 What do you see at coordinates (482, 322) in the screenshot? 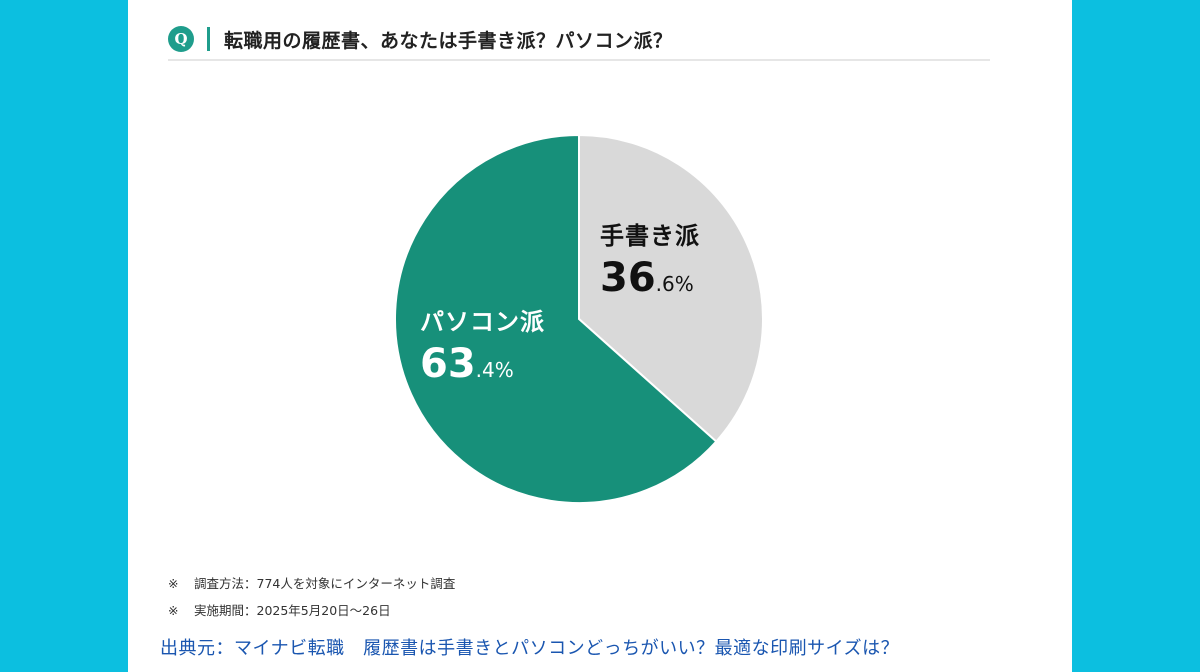
I see `slice-name-pc: パソコン派` at bounding box center [482, 322].